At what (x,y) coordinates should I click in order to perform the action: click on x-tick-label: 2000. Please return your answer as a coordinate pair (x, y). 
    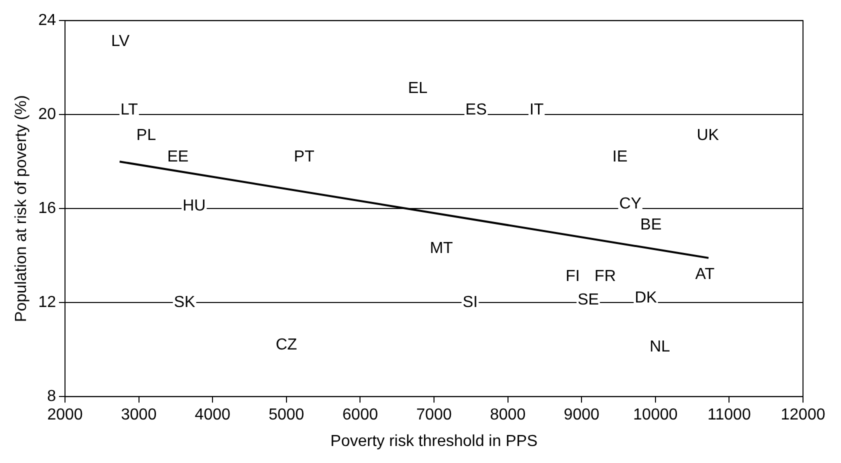
    Looking at the image, I should click on (65, 415).